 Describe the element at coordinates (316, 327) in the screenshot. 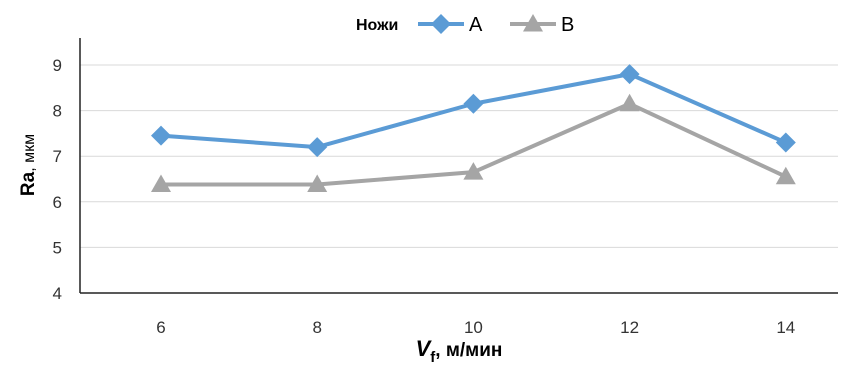

I see `x-tick-8: 8` at that location.